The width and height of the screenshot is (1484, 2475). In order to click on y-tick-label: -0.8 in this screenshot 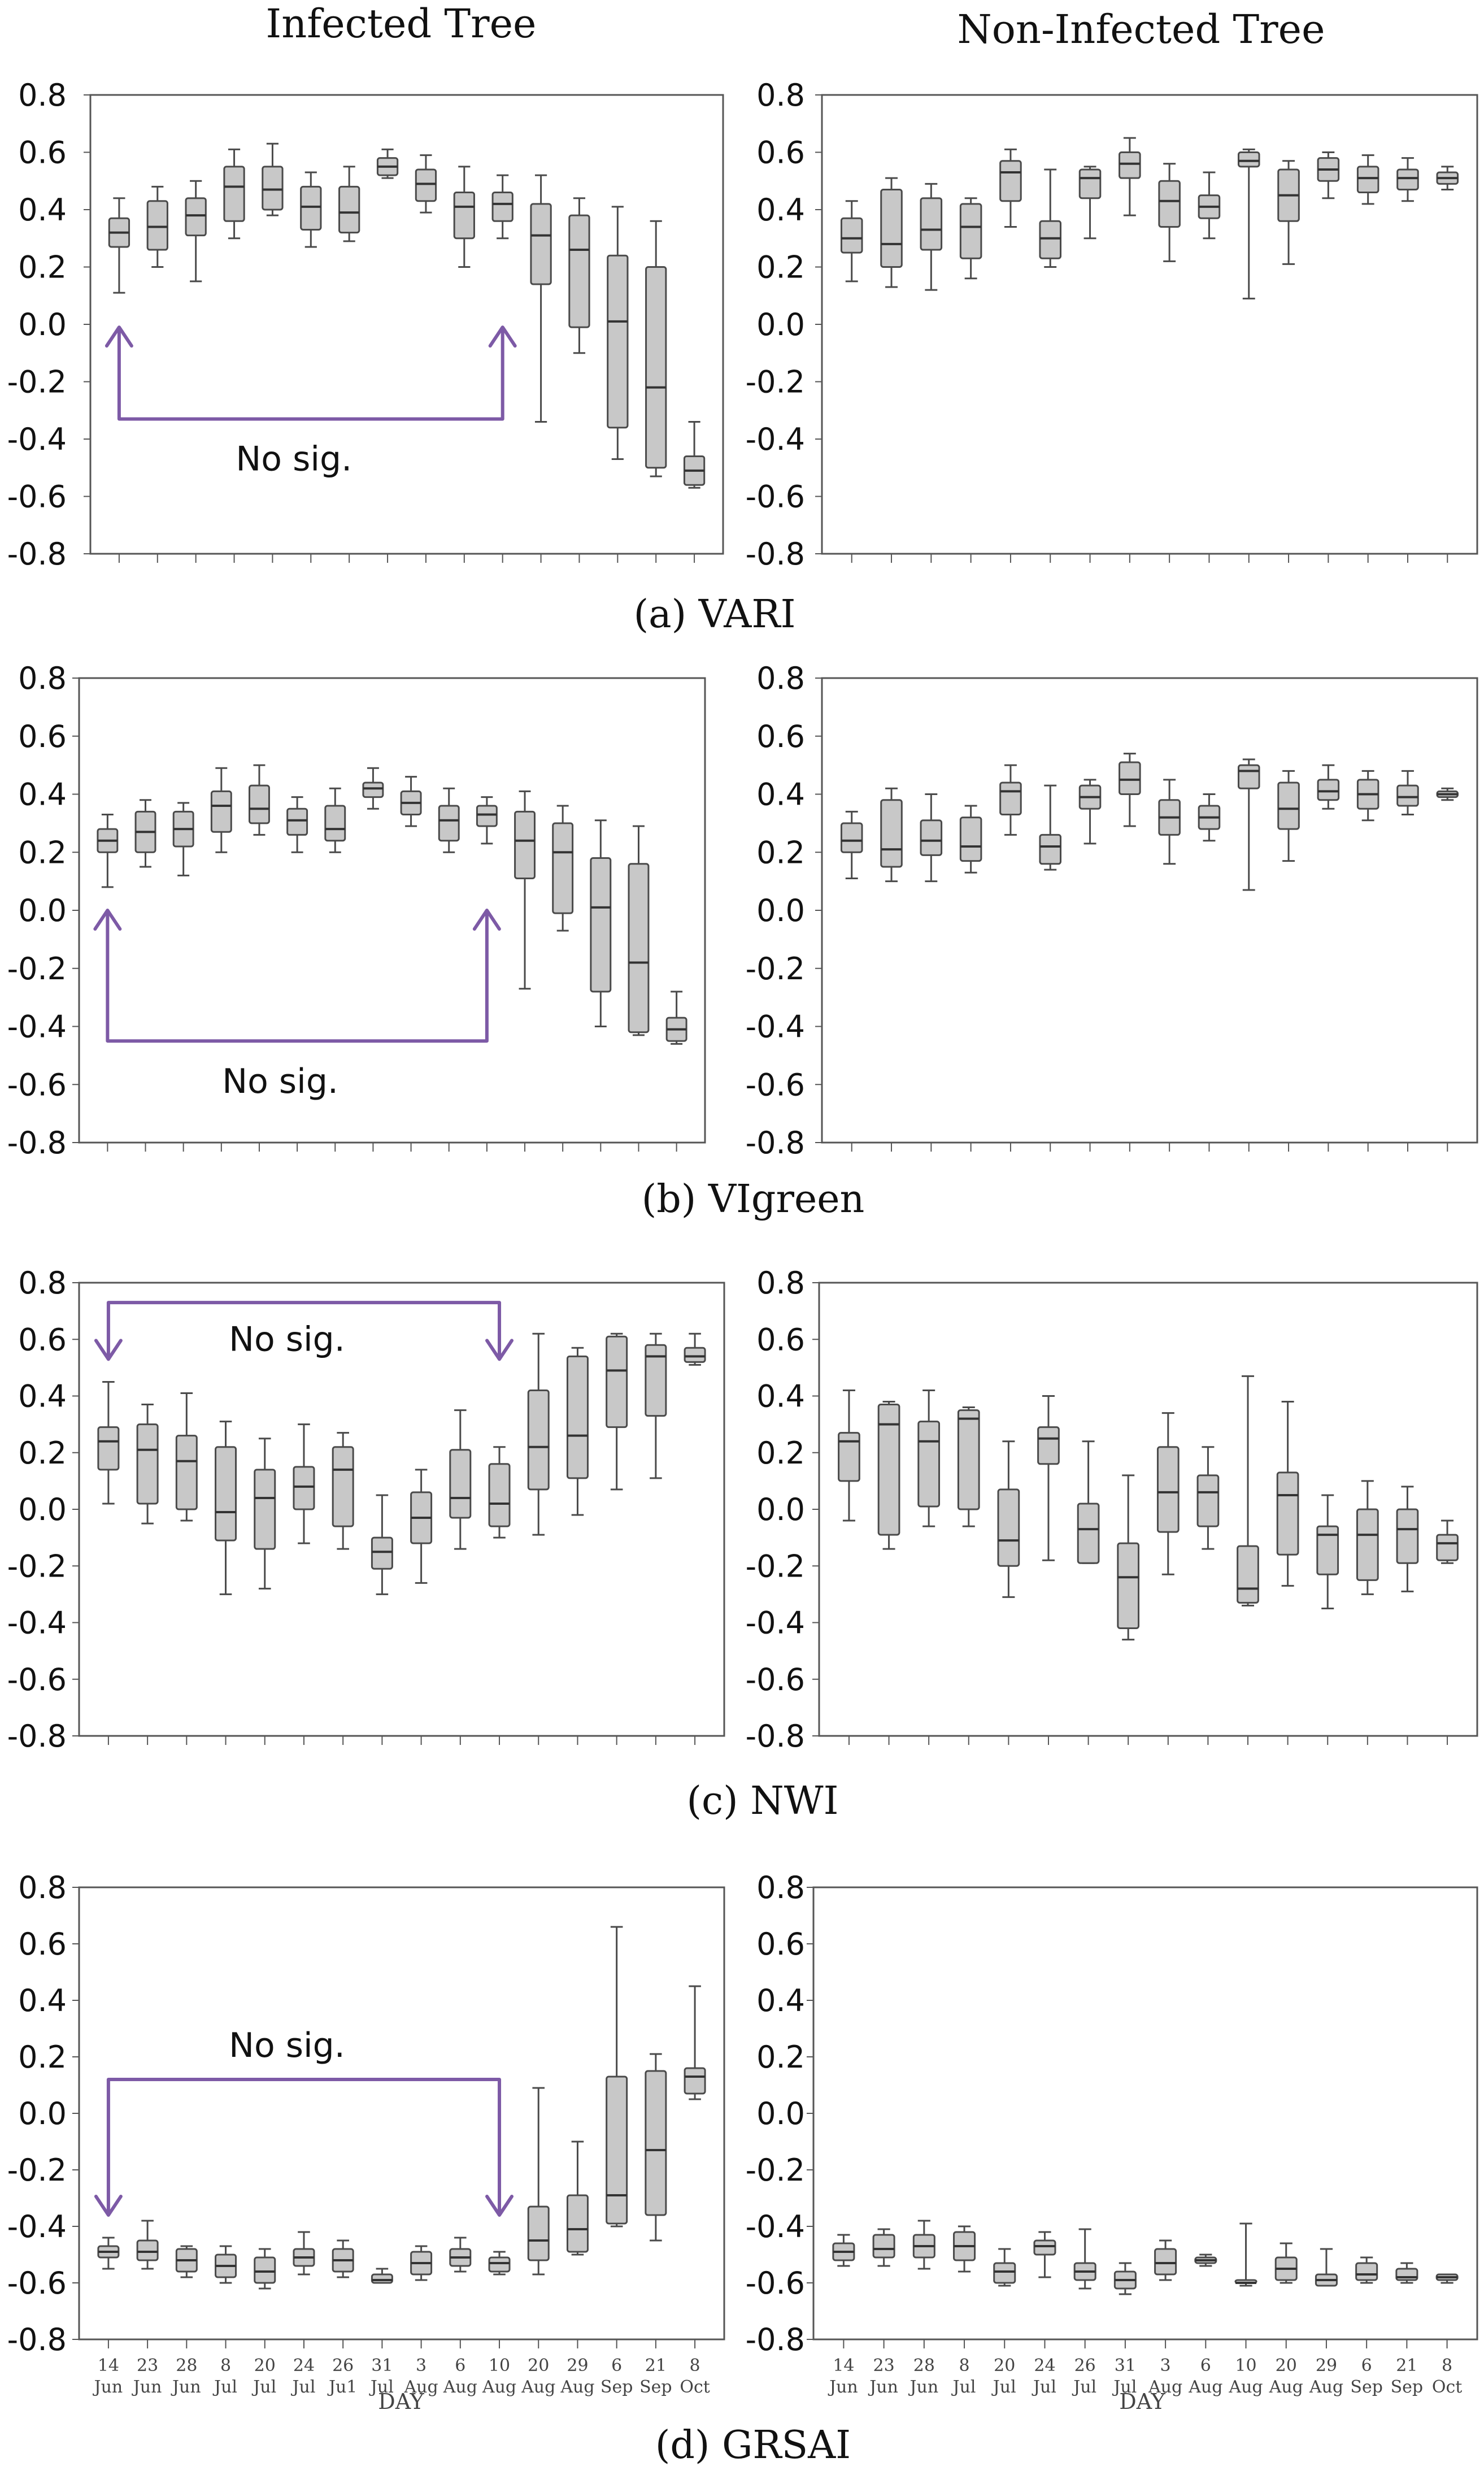, I will do `click(776, 2339)`.